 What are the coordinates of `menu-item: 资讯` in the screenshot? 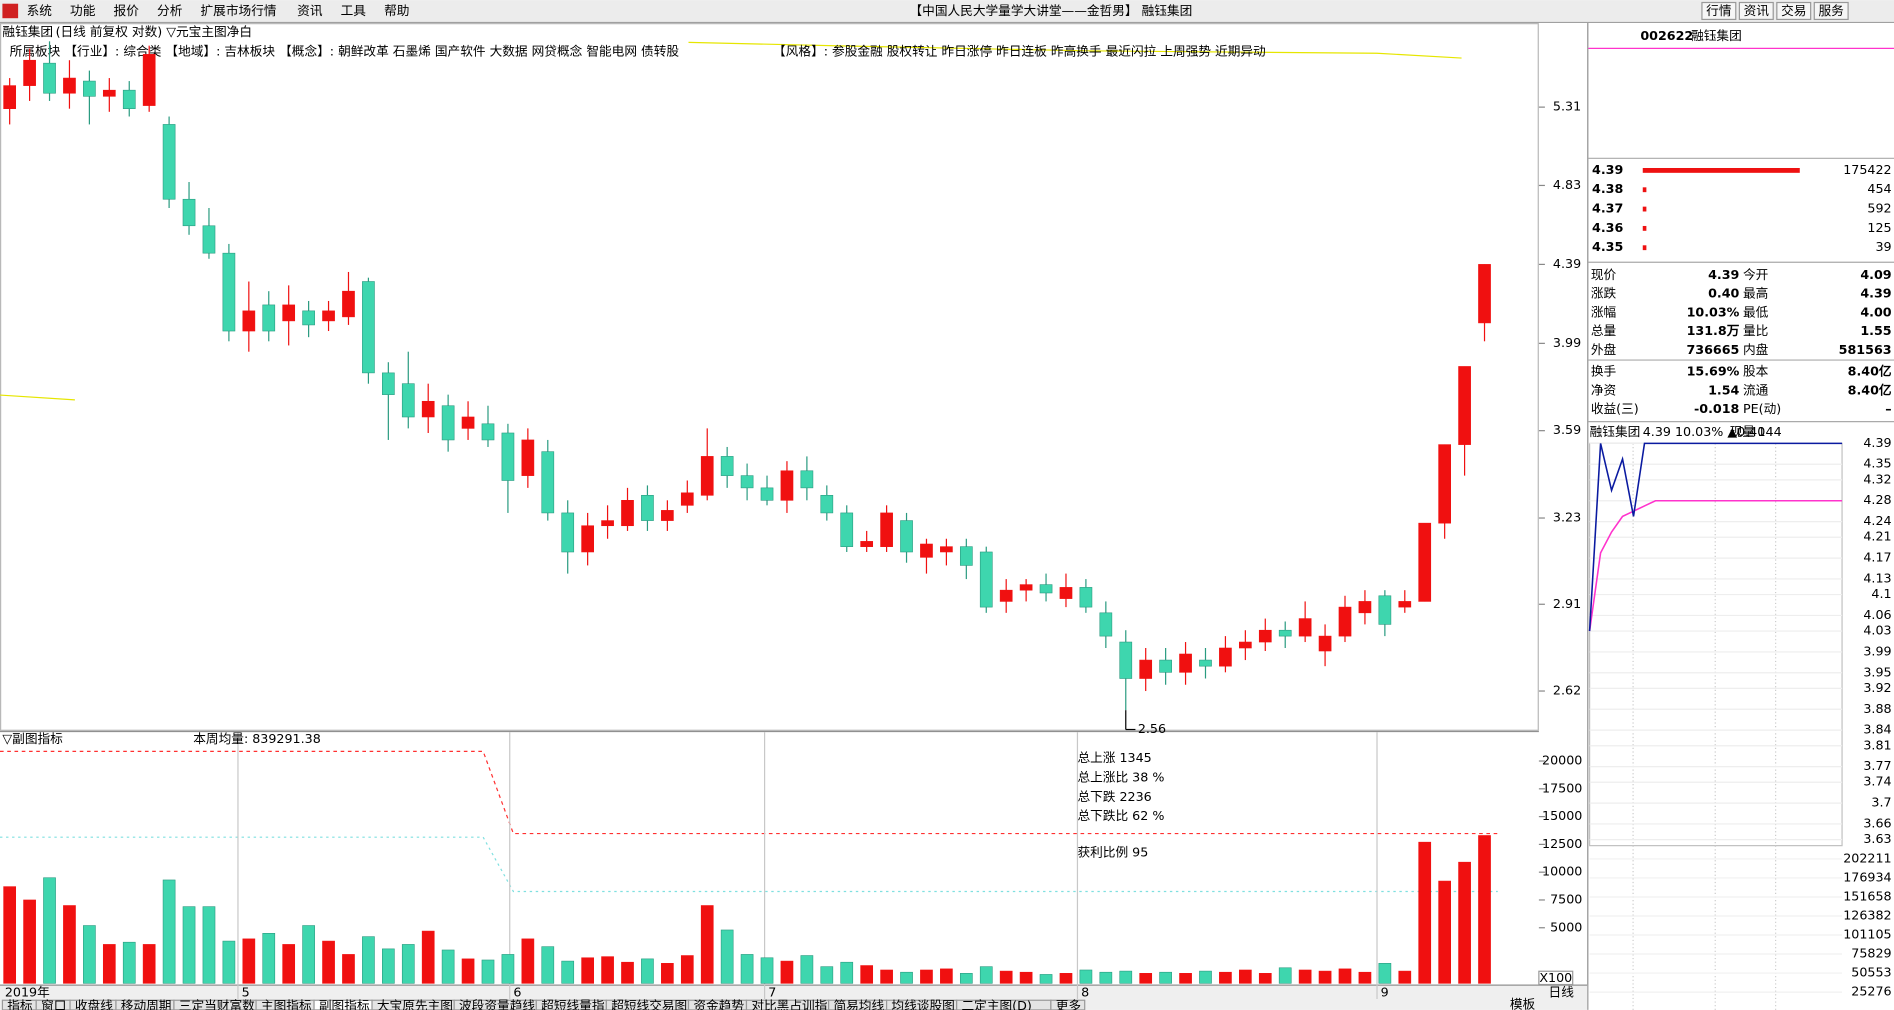 It's located at (310, 10).